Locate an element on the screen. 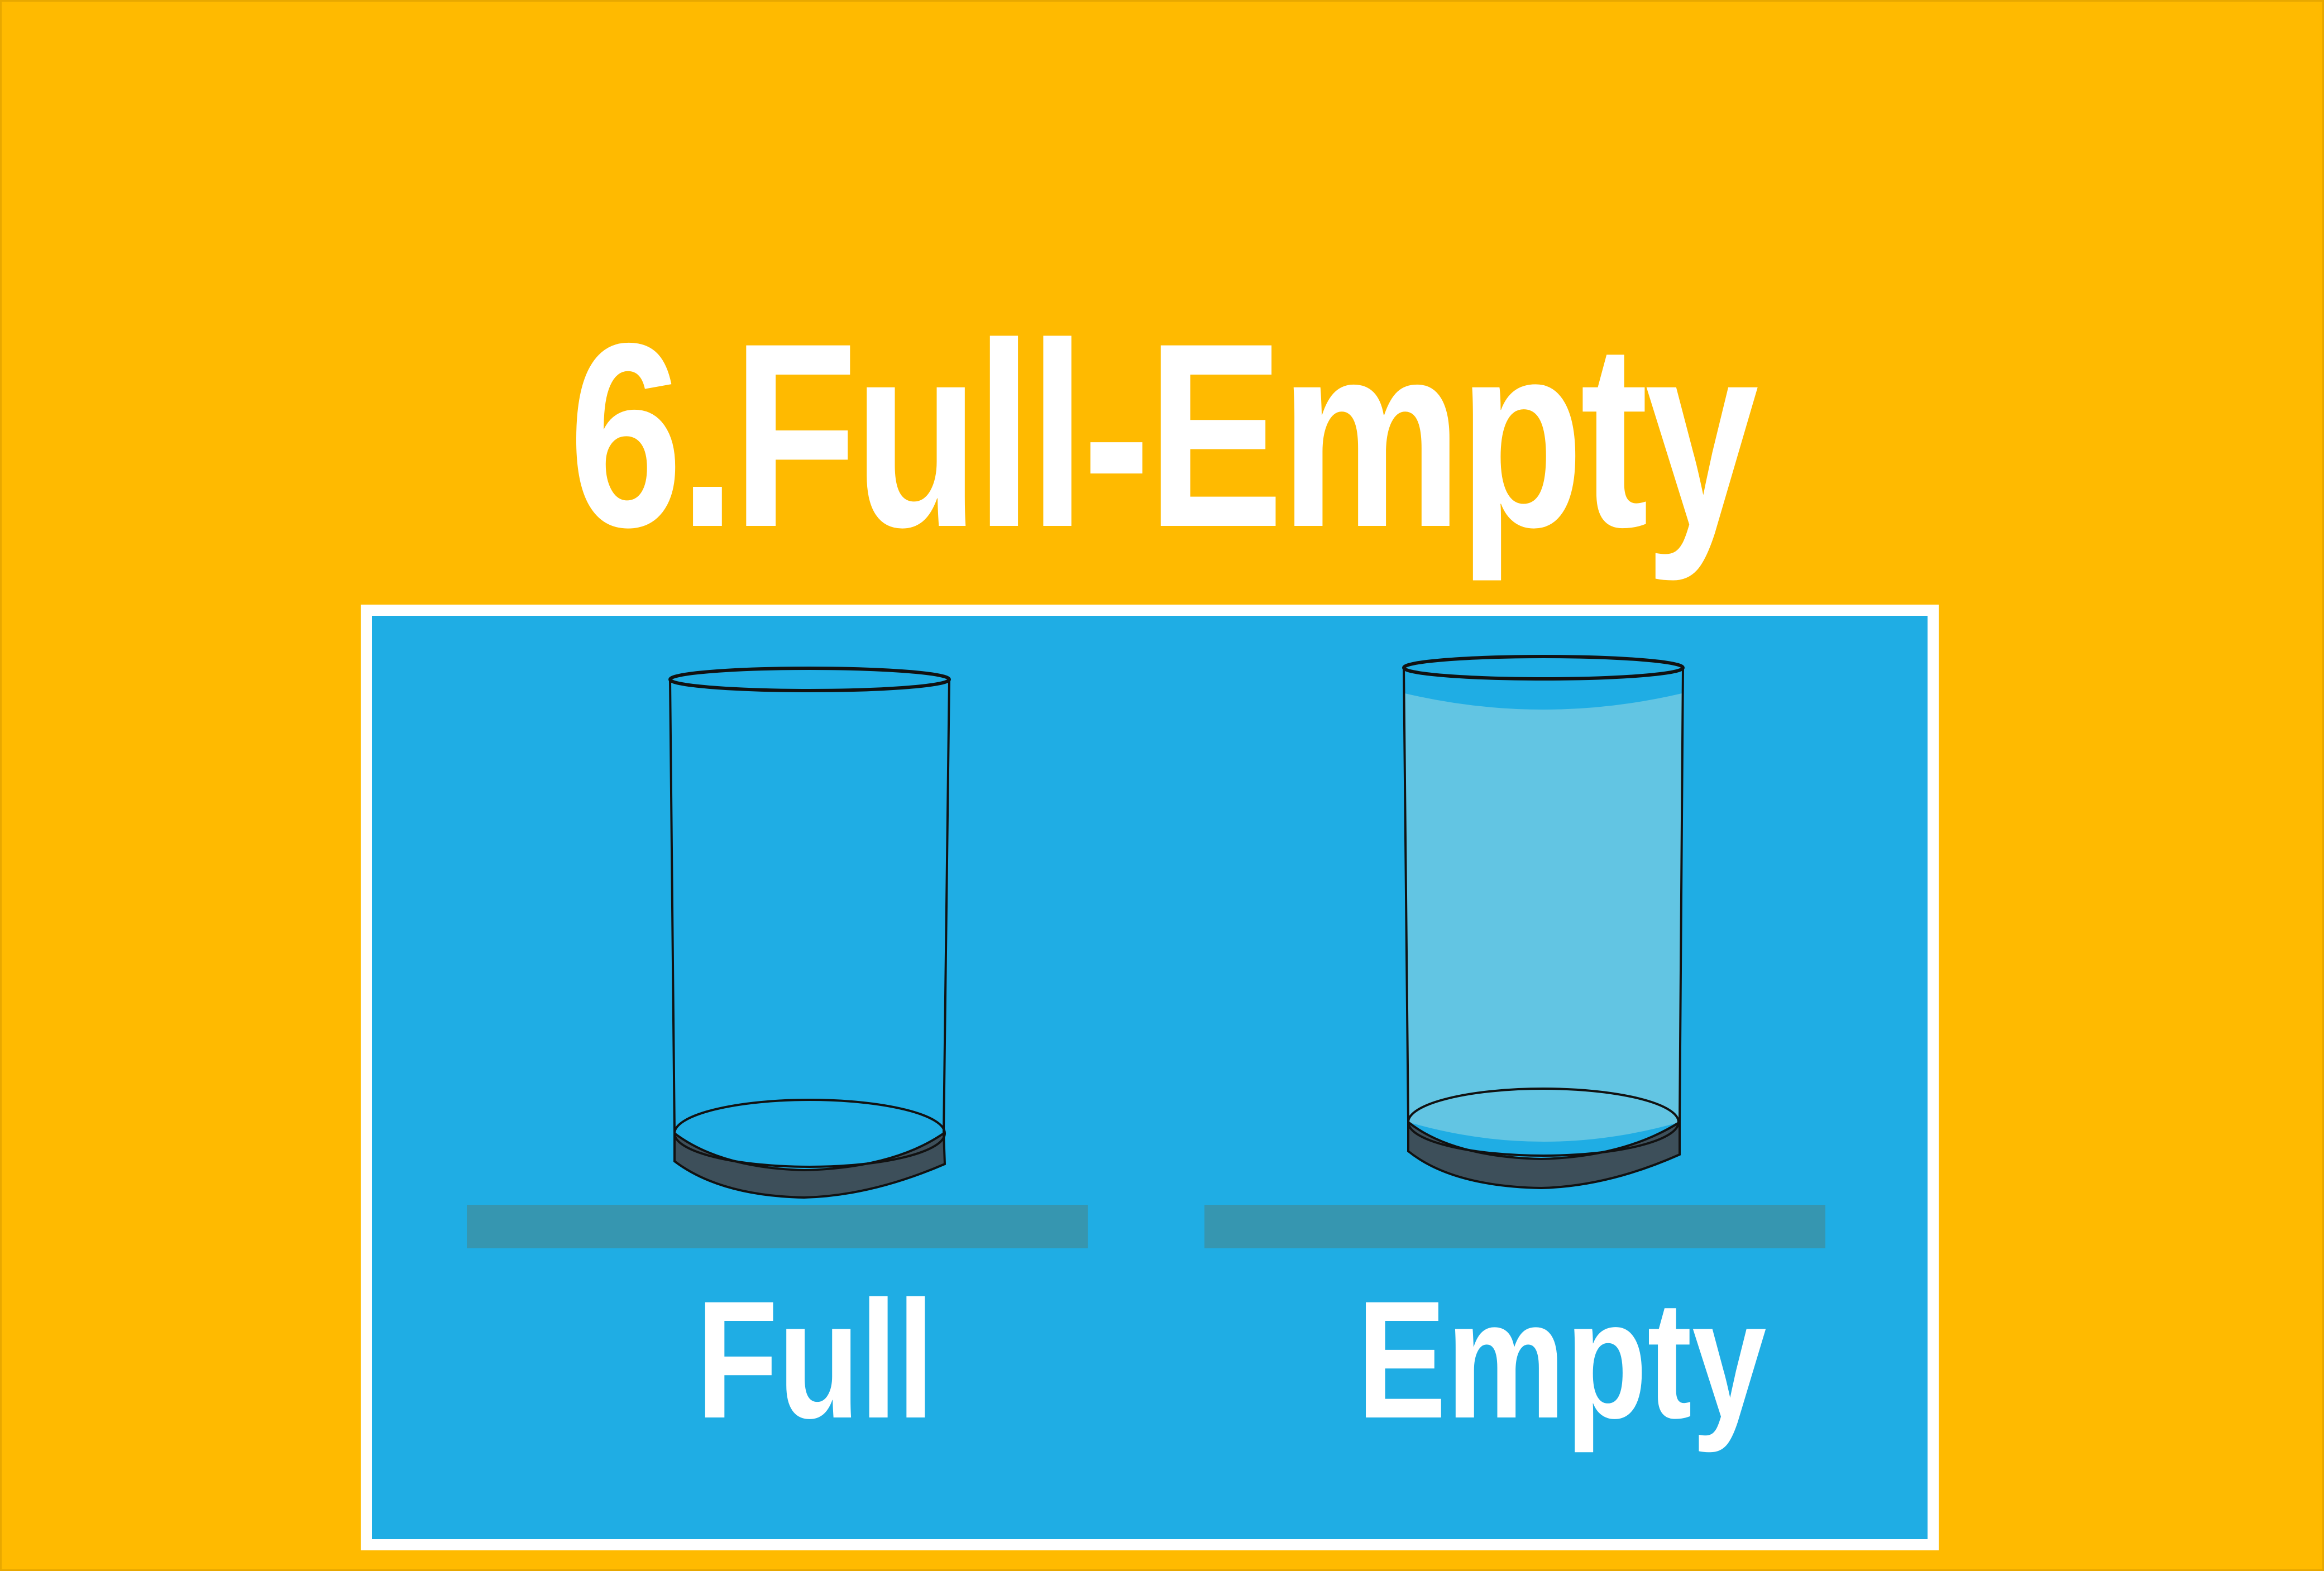 This screenshot has width=2324, height=1571. right-shelf is located at coordinates (1514, 1226).